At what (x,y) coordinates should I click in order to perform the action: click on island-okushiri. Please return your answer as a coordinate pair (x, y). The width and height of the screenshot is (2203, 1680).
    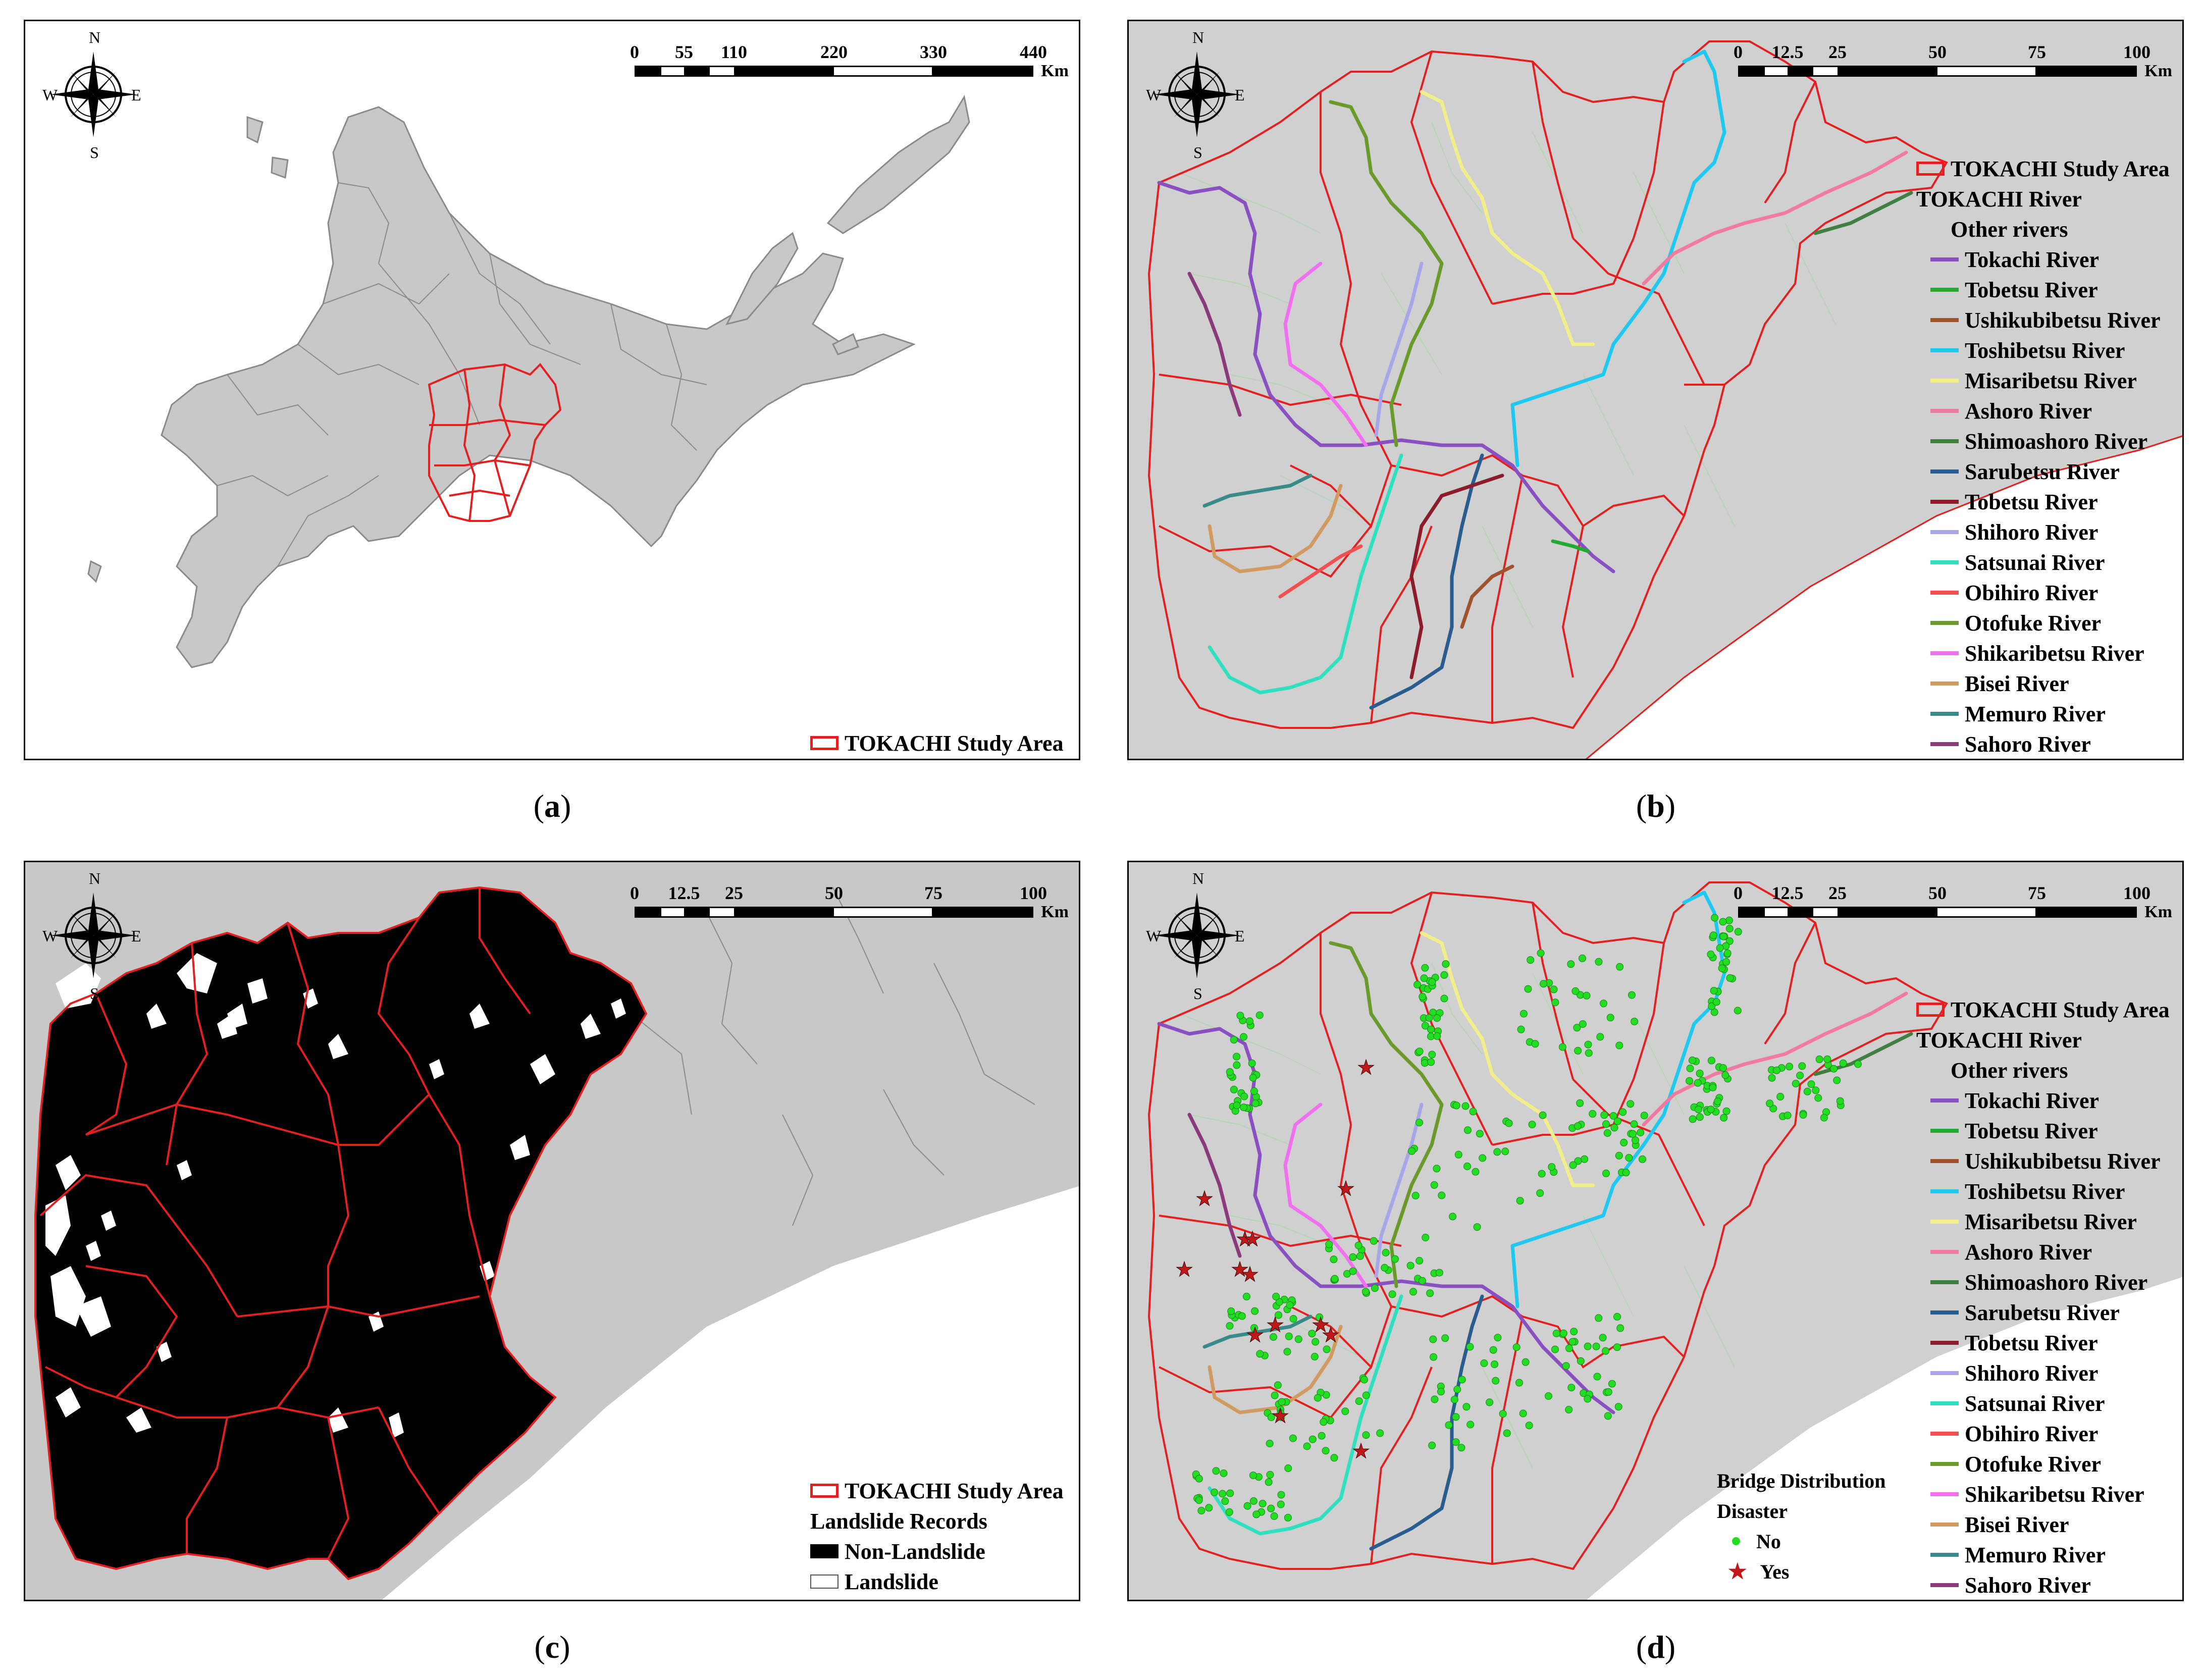
    Looking at the image, I should click on (94, 571).